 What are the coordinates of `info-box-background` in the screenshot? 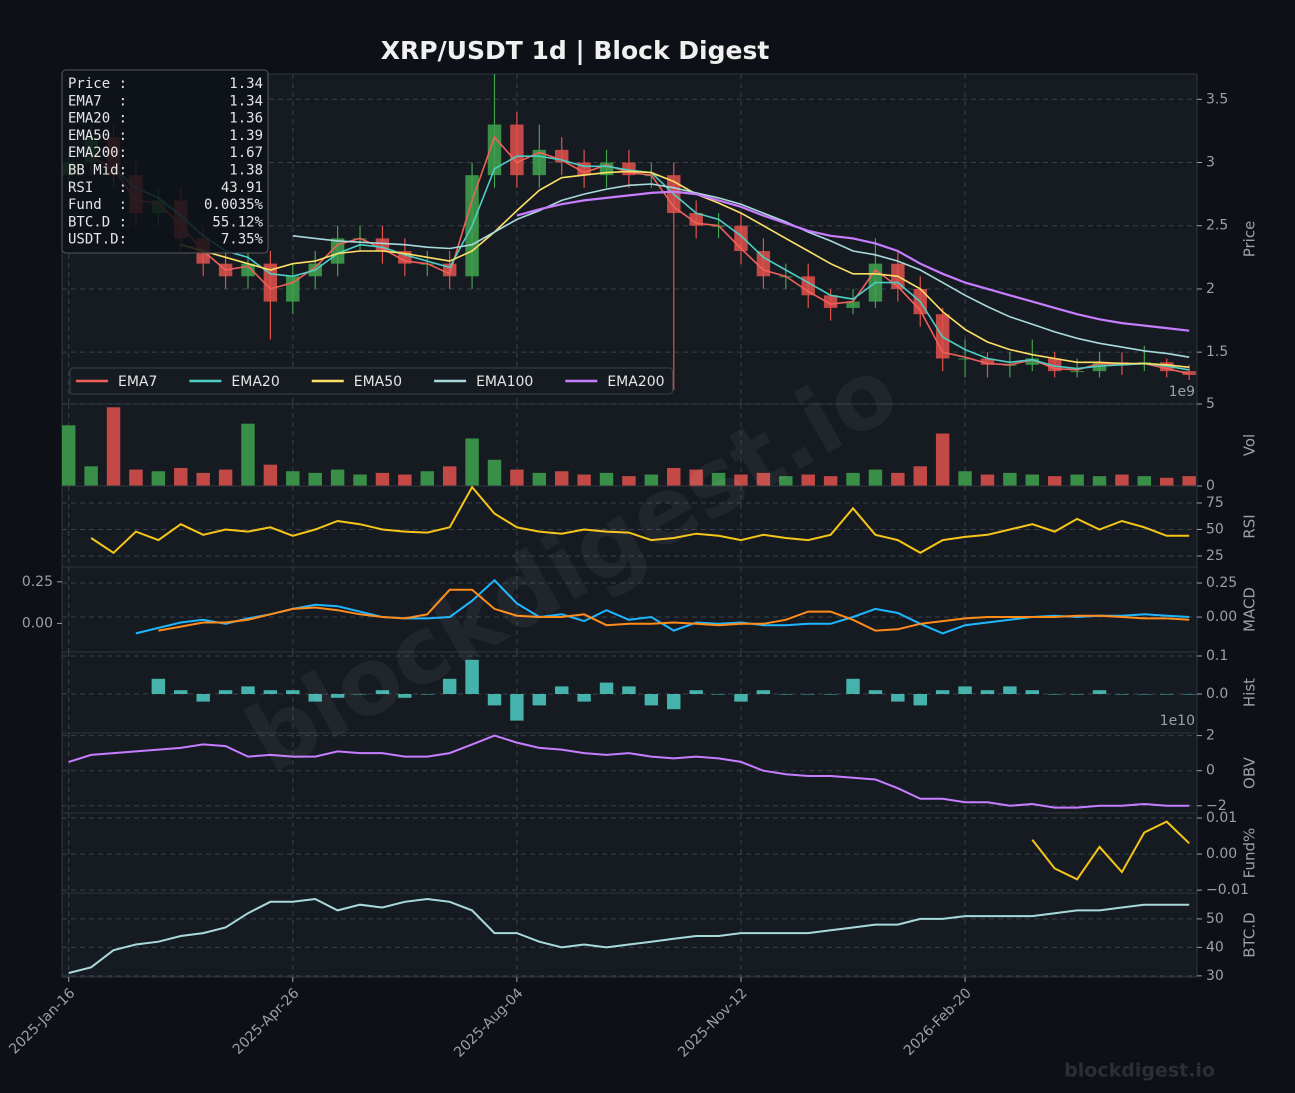 It's located at (165, 161).